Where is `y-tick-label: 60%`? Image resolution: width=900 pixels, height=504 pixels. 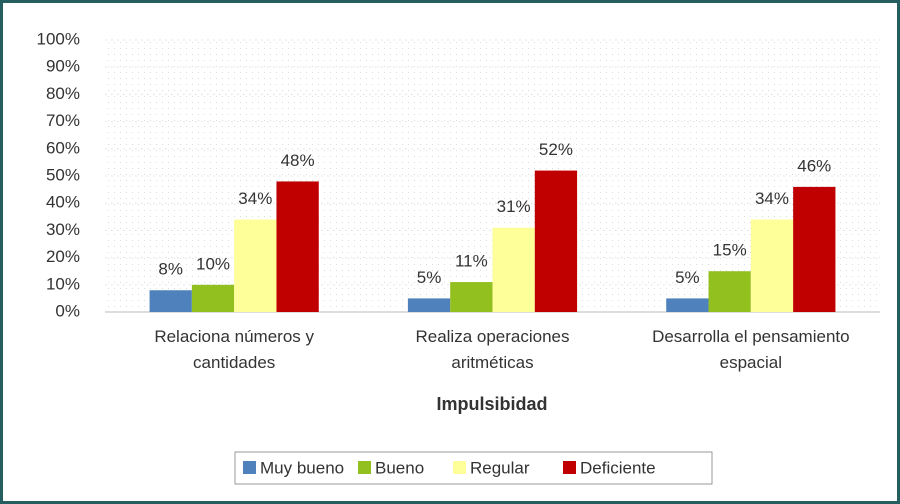
y-tick-label: 60% is located at coordinates (63, 147).